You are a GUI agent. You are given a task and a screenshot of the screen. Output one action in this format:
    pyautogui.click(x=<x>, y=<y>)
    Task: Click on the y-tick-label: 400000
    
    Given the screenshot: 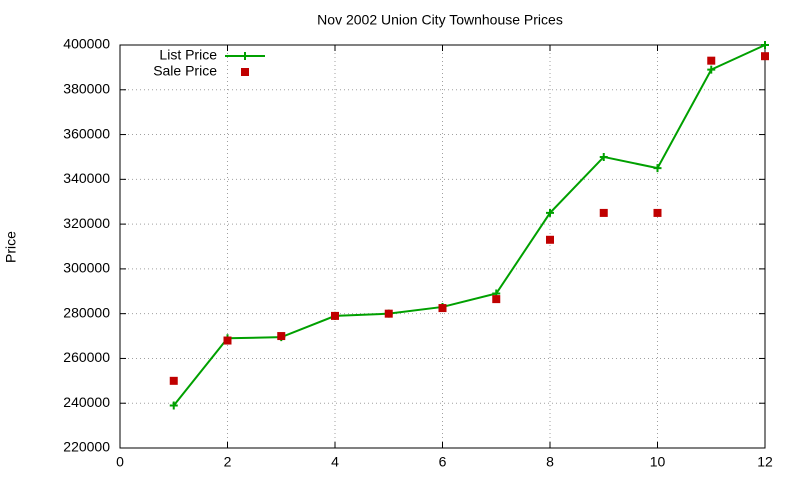 What is the action you would take?
    pyautogui.click(x=86, y=44)
    